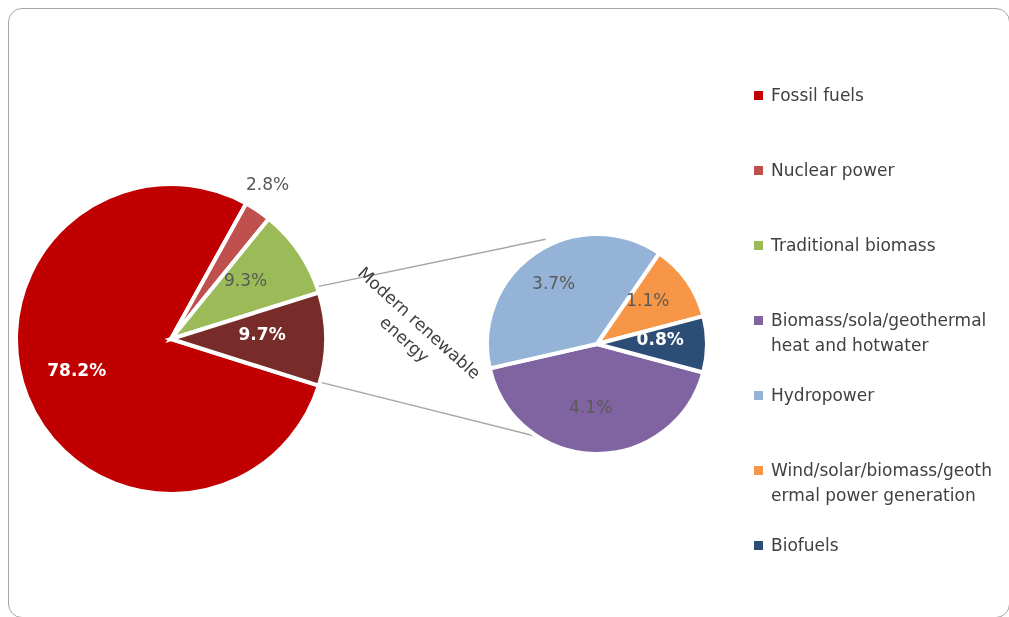  What do you see at coordinates (262, 334) in the screenshot?
I see `data-label: 9.7%` at bounding box center [262, 334].